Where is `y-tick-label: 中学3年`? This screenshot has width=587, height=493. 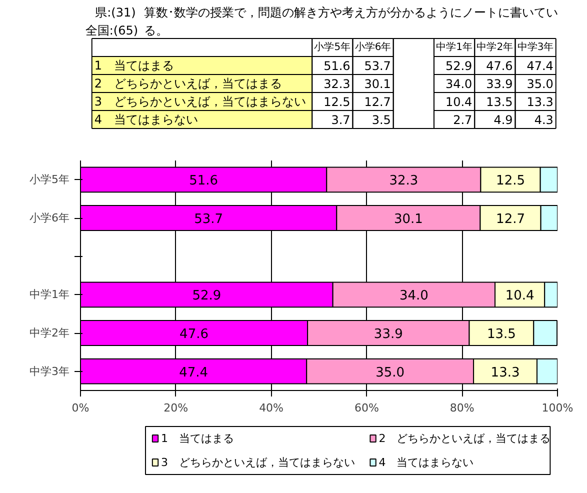 y-tick-label: 中学3年 is located at coordinates (50, 371).